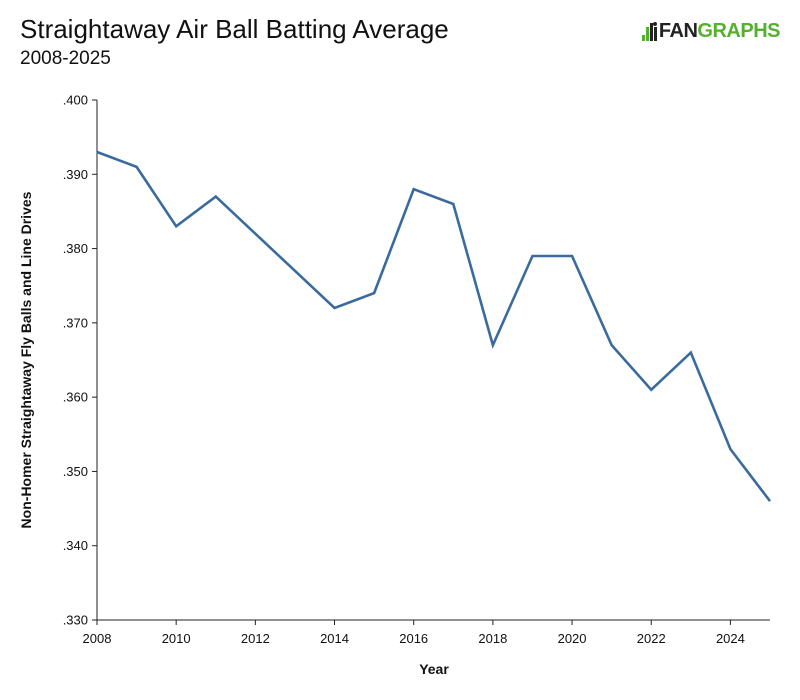 Image resolution: width=800 pixels, height=700 pixels. Describe the element at coordinates (80, 360) in the screenshot. I see `y-axis-ticks: .330 .340 .350 .360 .370 .380 .390 .400` at that location.